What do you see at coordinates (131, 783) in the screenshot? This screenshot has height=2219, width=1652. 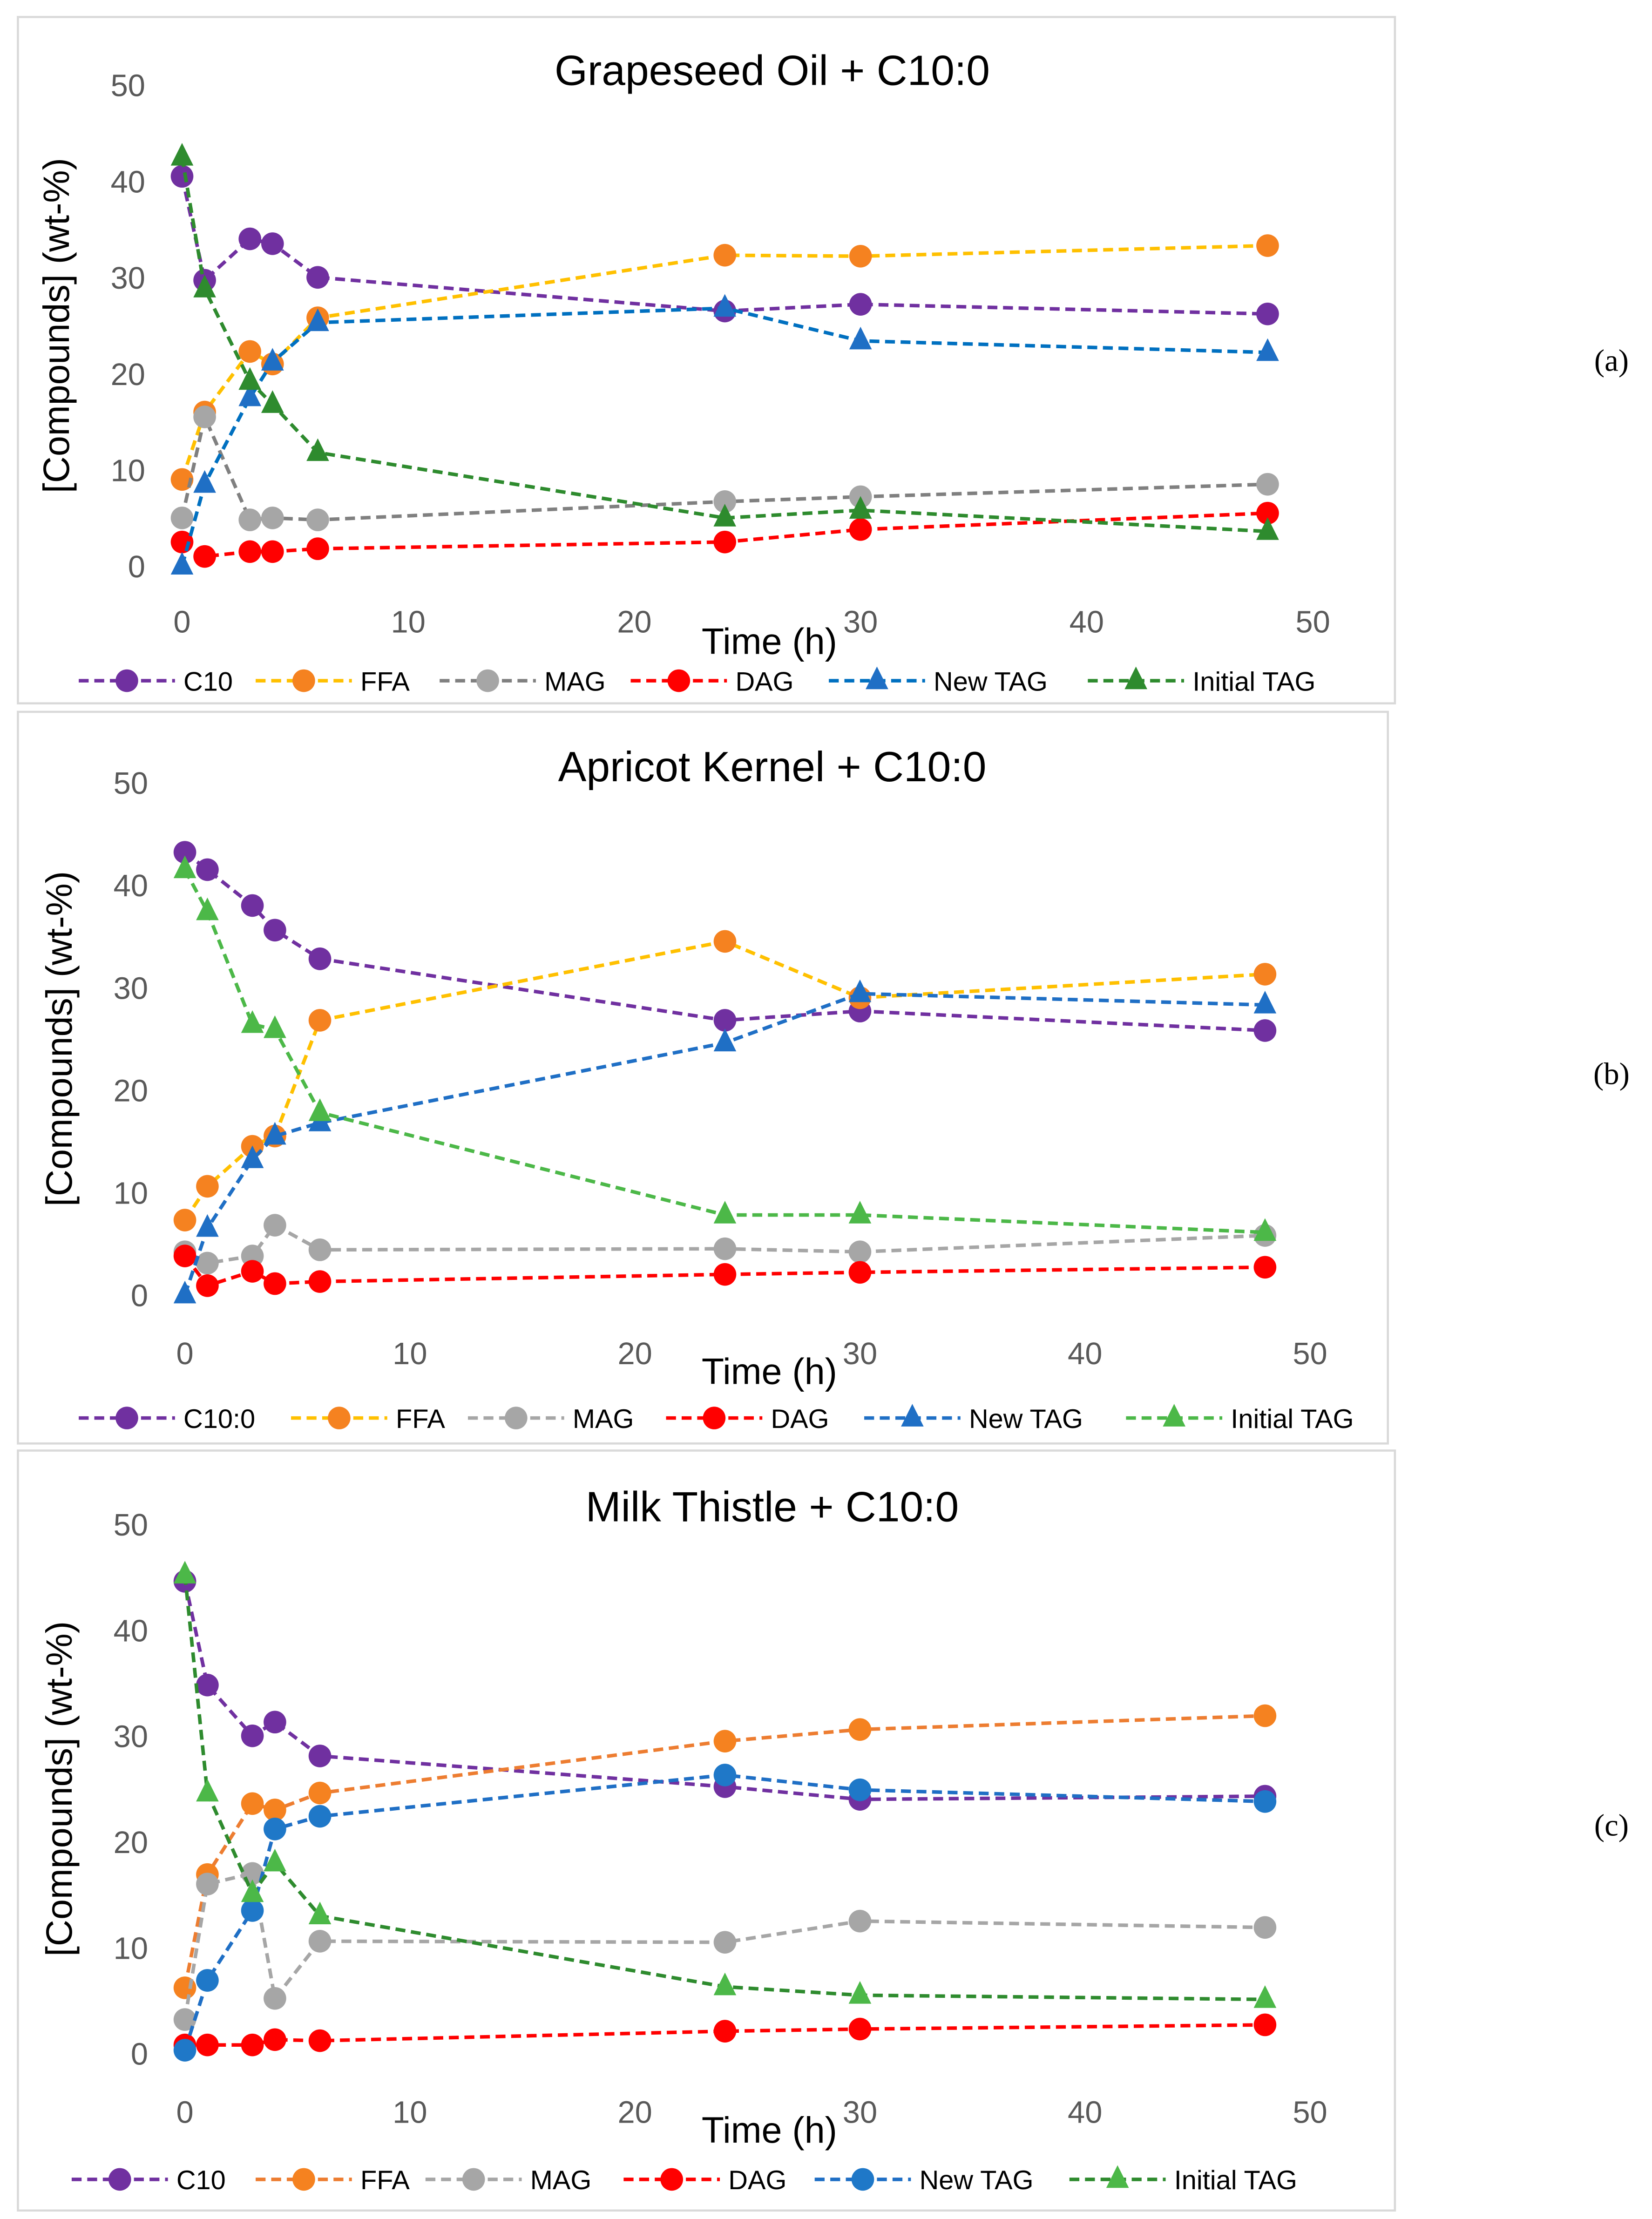 I see `y-tick-label: 50` at bounding box center [131, 783].